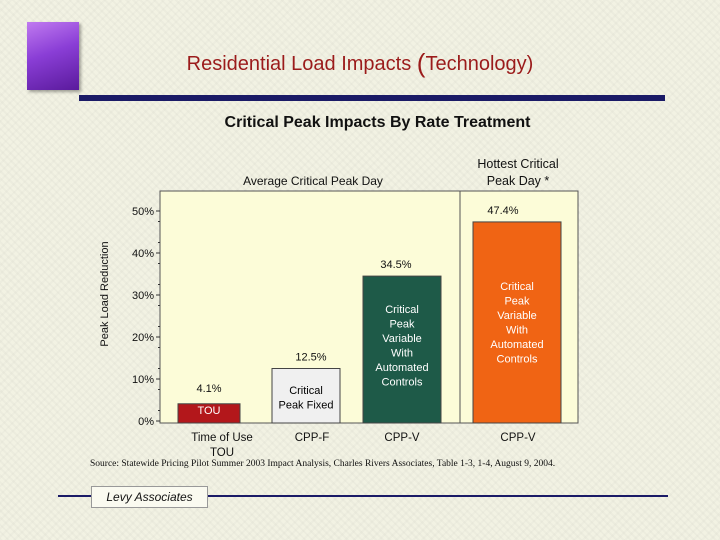 The width and height of the screenshot is (720, 540). Describe the element at coordinates (301, 64) in the screenshot. I see `title-text: Residential Load Impacts` at that location.